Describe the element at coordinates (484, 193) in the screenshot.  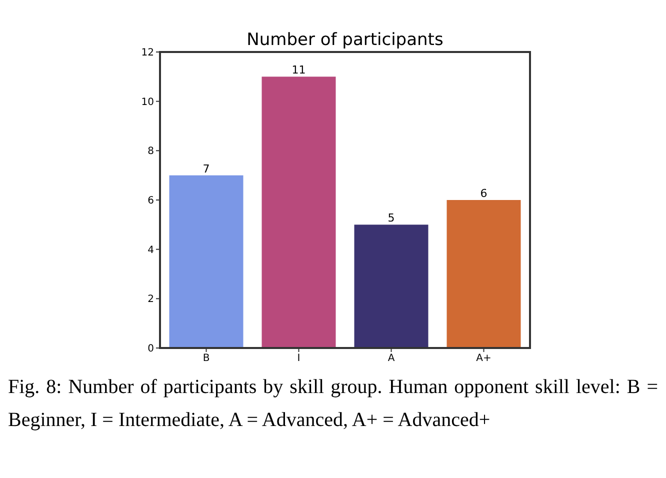
I see `data-label: 6` at that location.